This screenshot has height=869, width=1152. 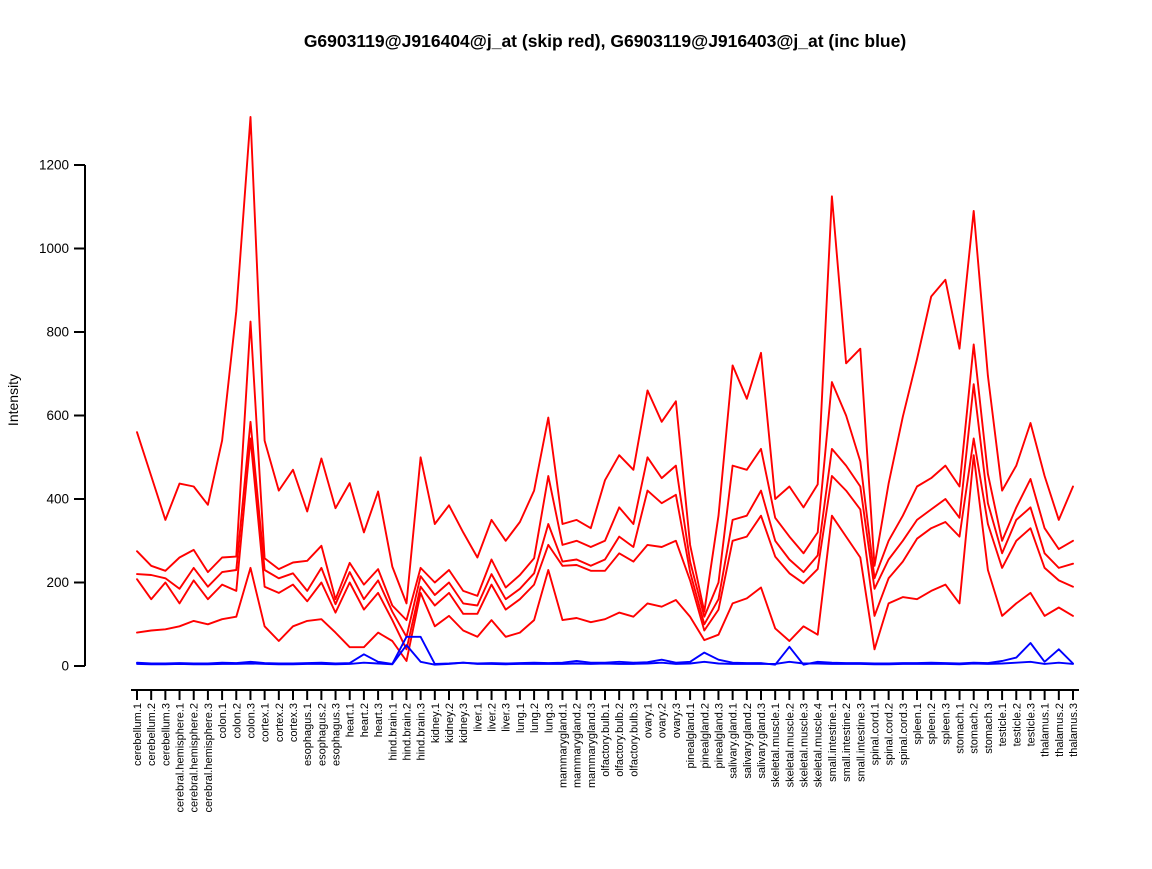 What do you see at coordinates (351, 720) in the screenshot?
I see `x-tick-label: heart.1` at bounding box center [351, 720].